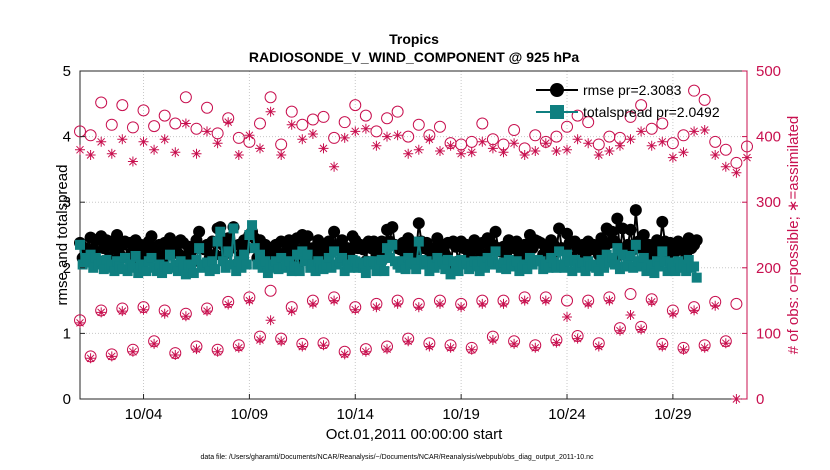 The width and height of the screenshot is (830, 470). What do you see at coordinates (144, 414) in the screenshot?
I see `x-tick-label: 10/04` at bounding box center [144, 414].